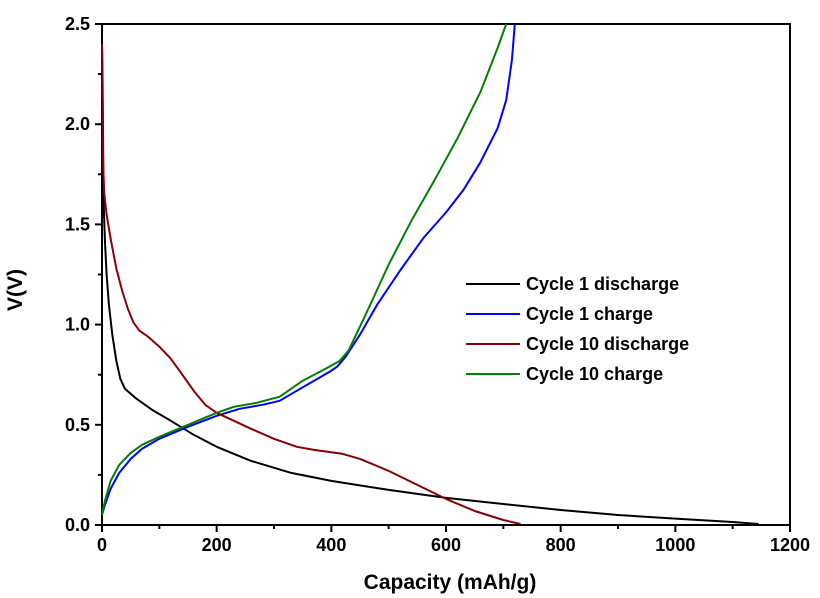 Image resolution: width=820 pixels, height=598 pixels. Describe the element at coordinates (77, 224) in the screenshot. I see `y-tick-label: 1.5` at that location.